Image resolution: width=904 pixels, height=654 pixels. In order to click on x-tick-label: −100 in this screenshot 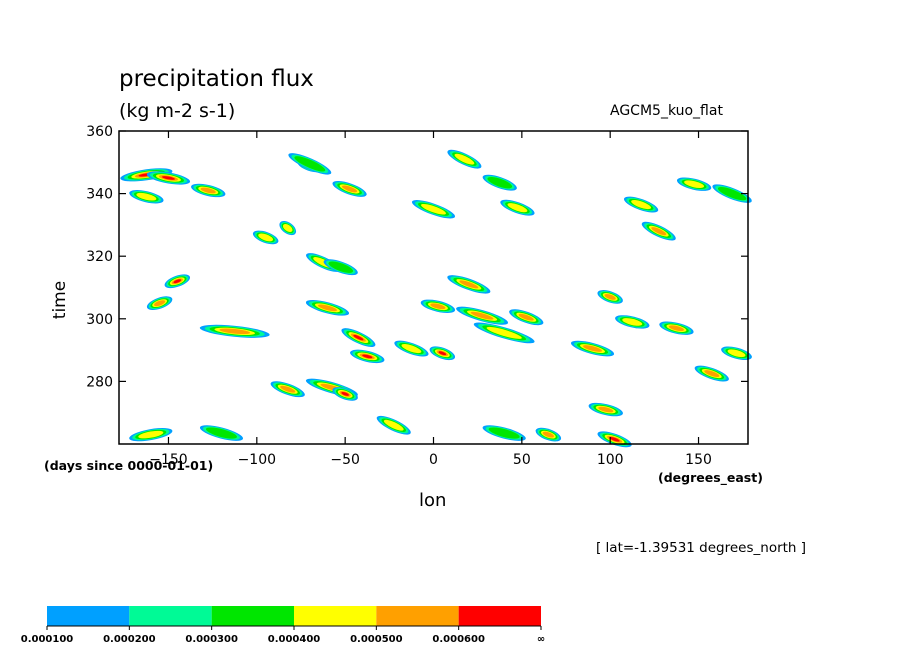, I will do `click(257, 460)`.